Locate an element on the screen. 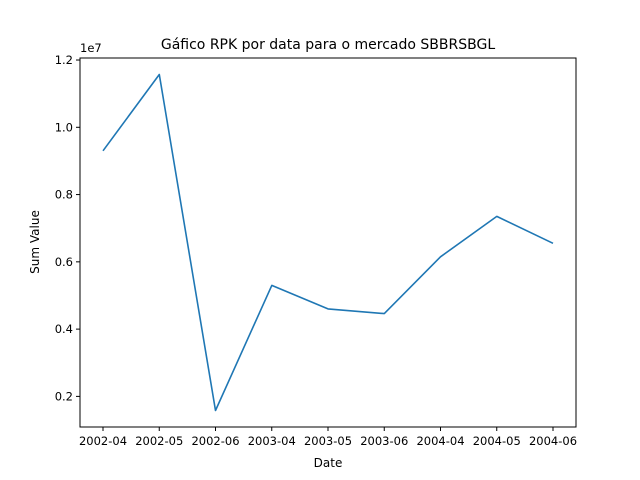 This screenshot has width=640, height=480. x-tick-label: 2004-04 is located at coordinates (440, 441).